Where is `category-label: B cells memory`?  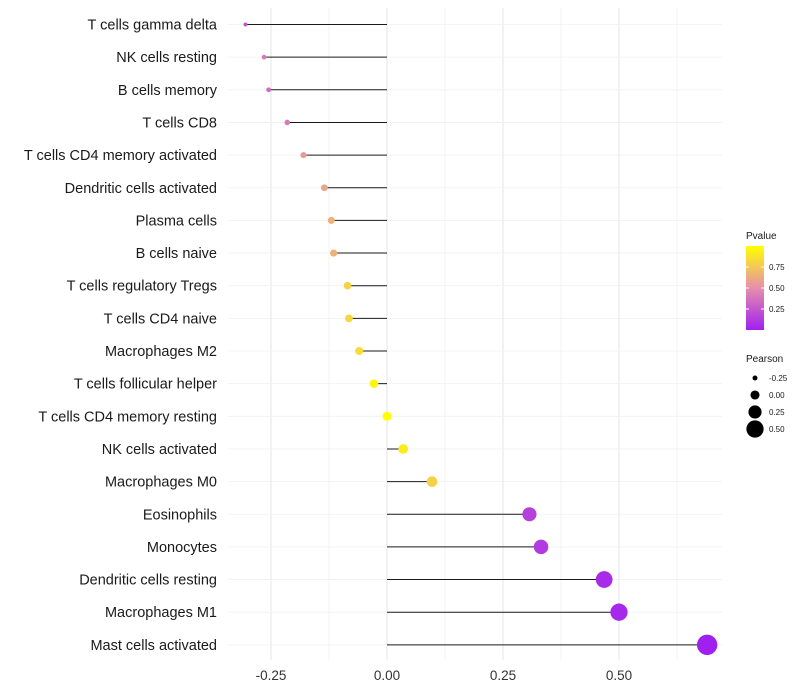
category-label: B cells memory is located at coordinates (168, 91).